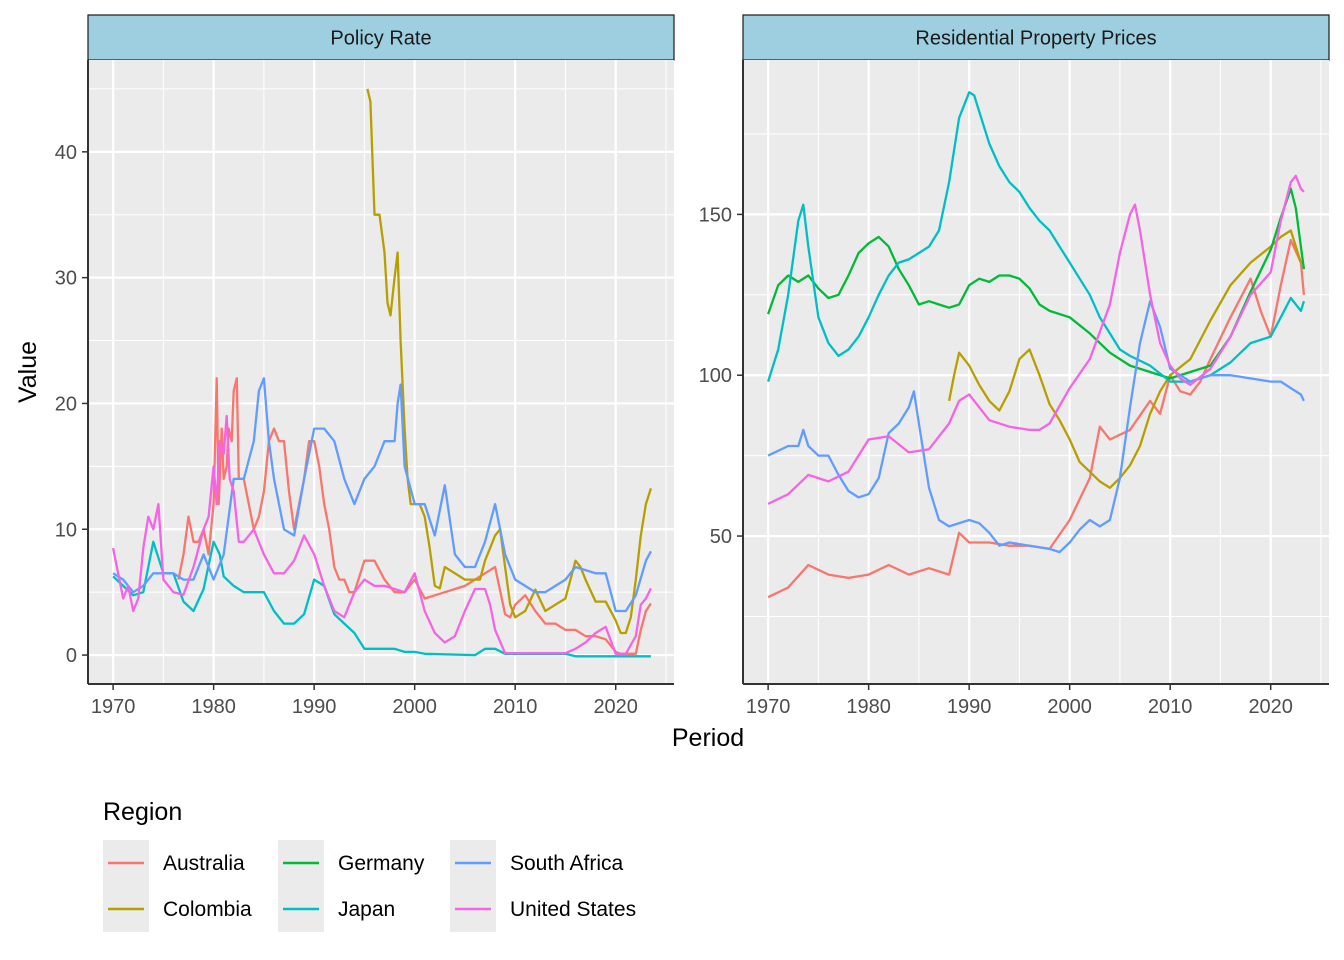 The height and width of the screenshot is (960, 1344). I want to click on legend-label-united-states: United States, so click(573, 909).